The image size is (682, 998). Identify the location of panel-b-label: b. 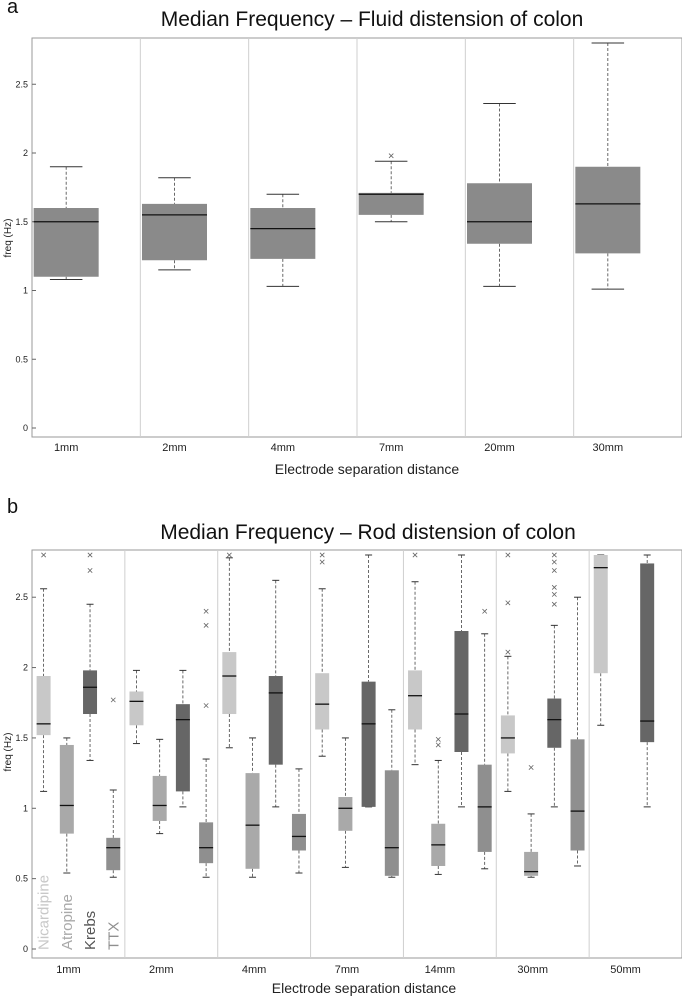
(12, 507).